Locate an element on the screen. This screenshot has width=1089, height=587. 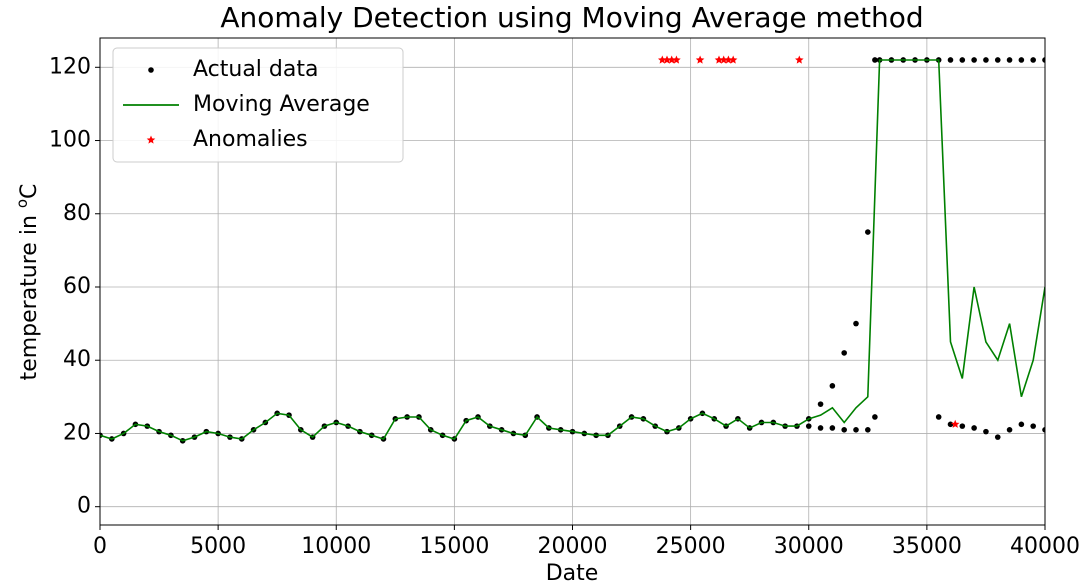
x-tick-label: 40000 is located at coordinates (1045, 546).